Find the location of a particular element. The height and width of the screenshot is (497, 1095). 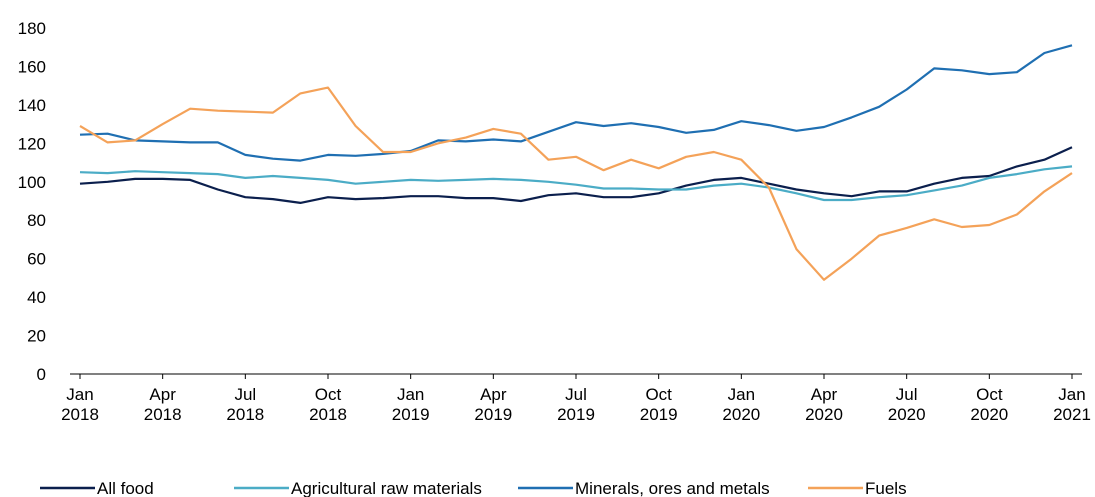

x-tick-label: Jul 2020 is located at coordinates (907, 404).